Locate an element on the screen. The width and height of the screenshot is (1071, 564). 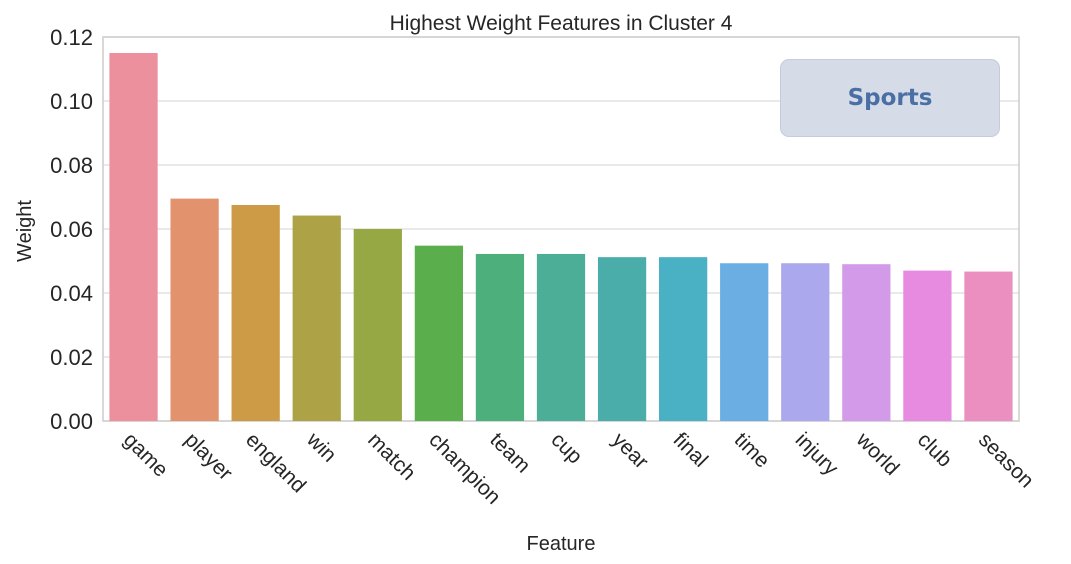
y-tick-label: 0.02 is located at coordinates (71, 357).